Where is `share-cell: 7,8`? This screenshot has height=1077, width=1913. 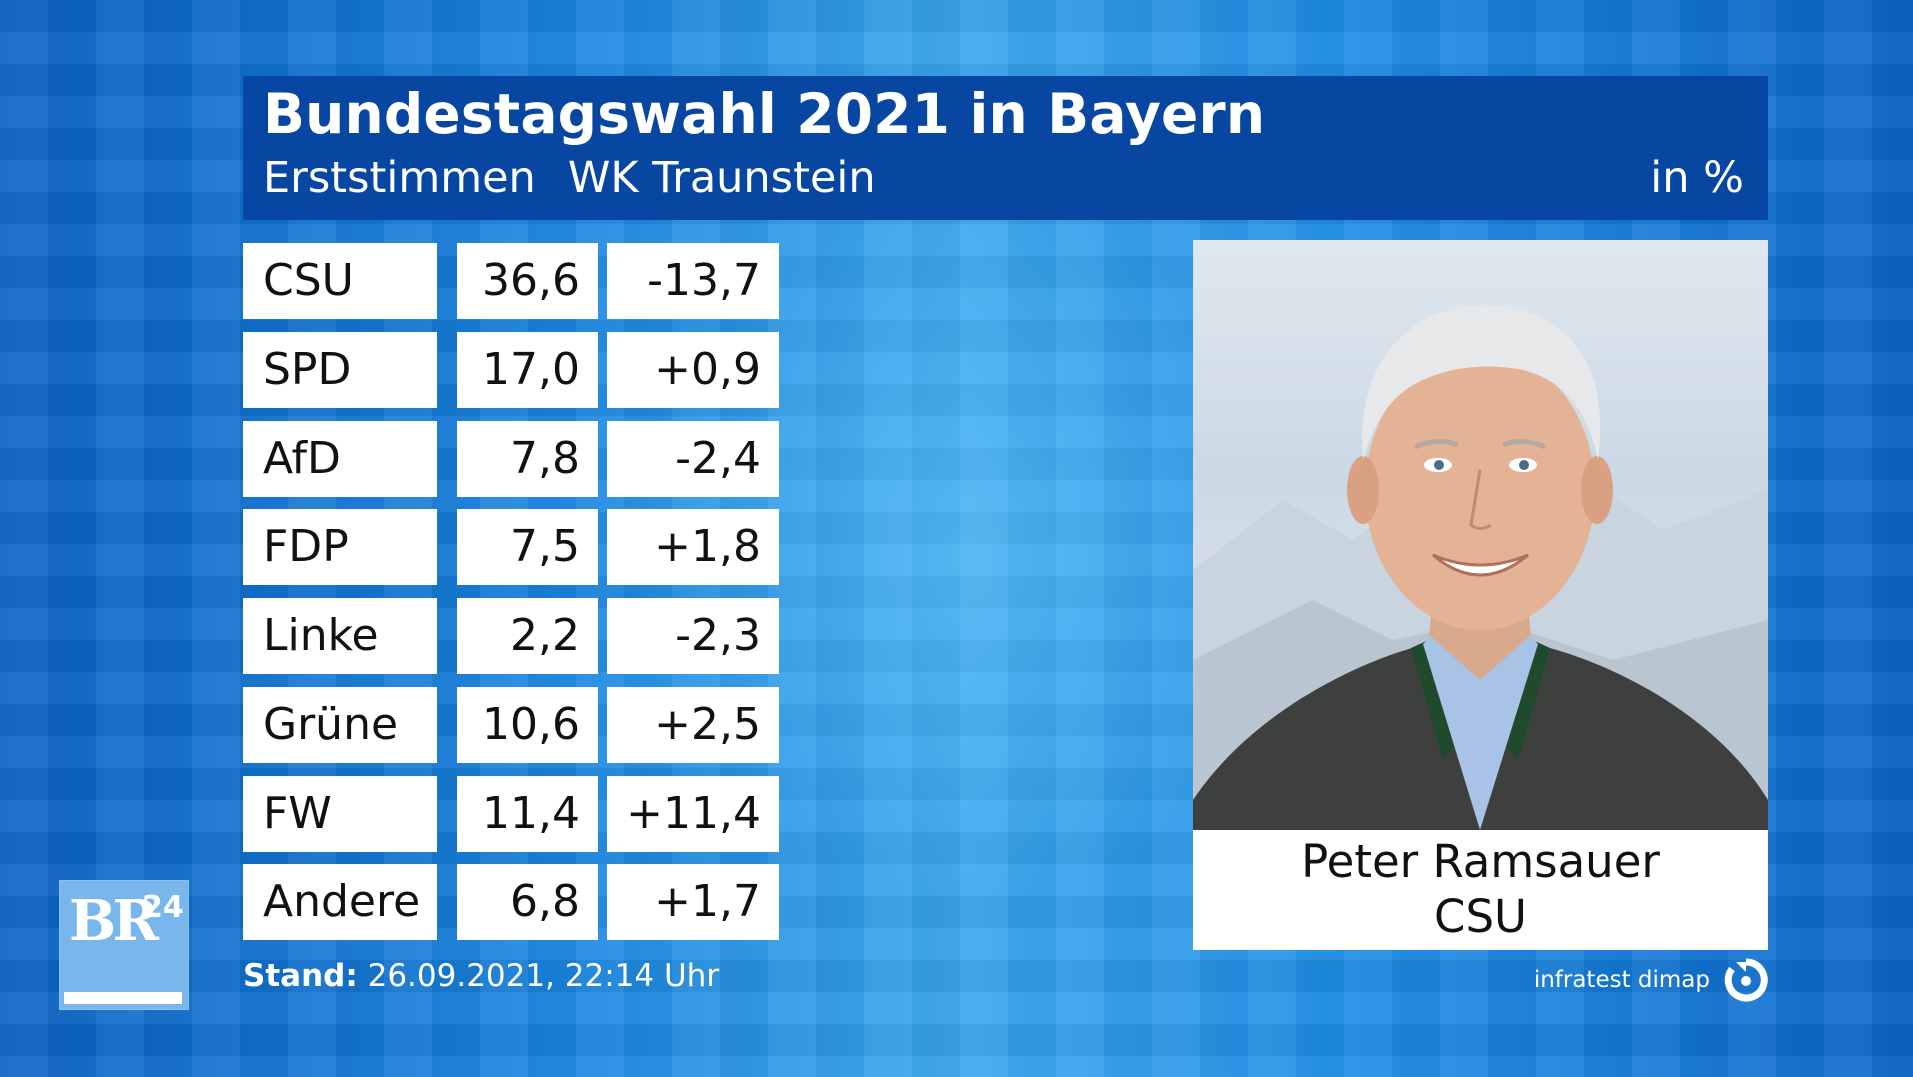 share-cell: 7,8 is located at coordinates (527, 459).